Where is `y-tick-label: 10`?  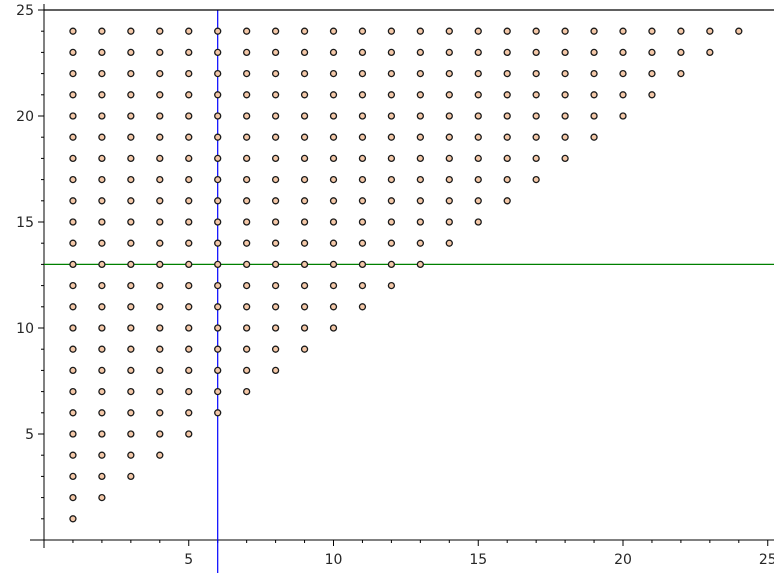
y-tick-label: 10 is located at coordinates (25, 329).